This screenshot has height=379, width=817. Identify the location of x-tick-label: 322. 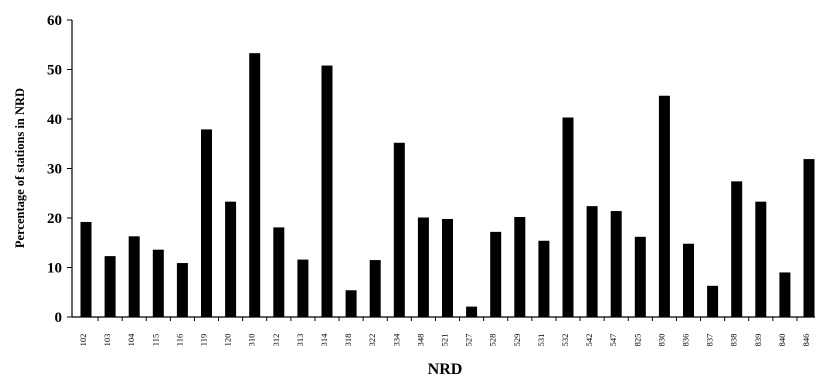
(372, 340).